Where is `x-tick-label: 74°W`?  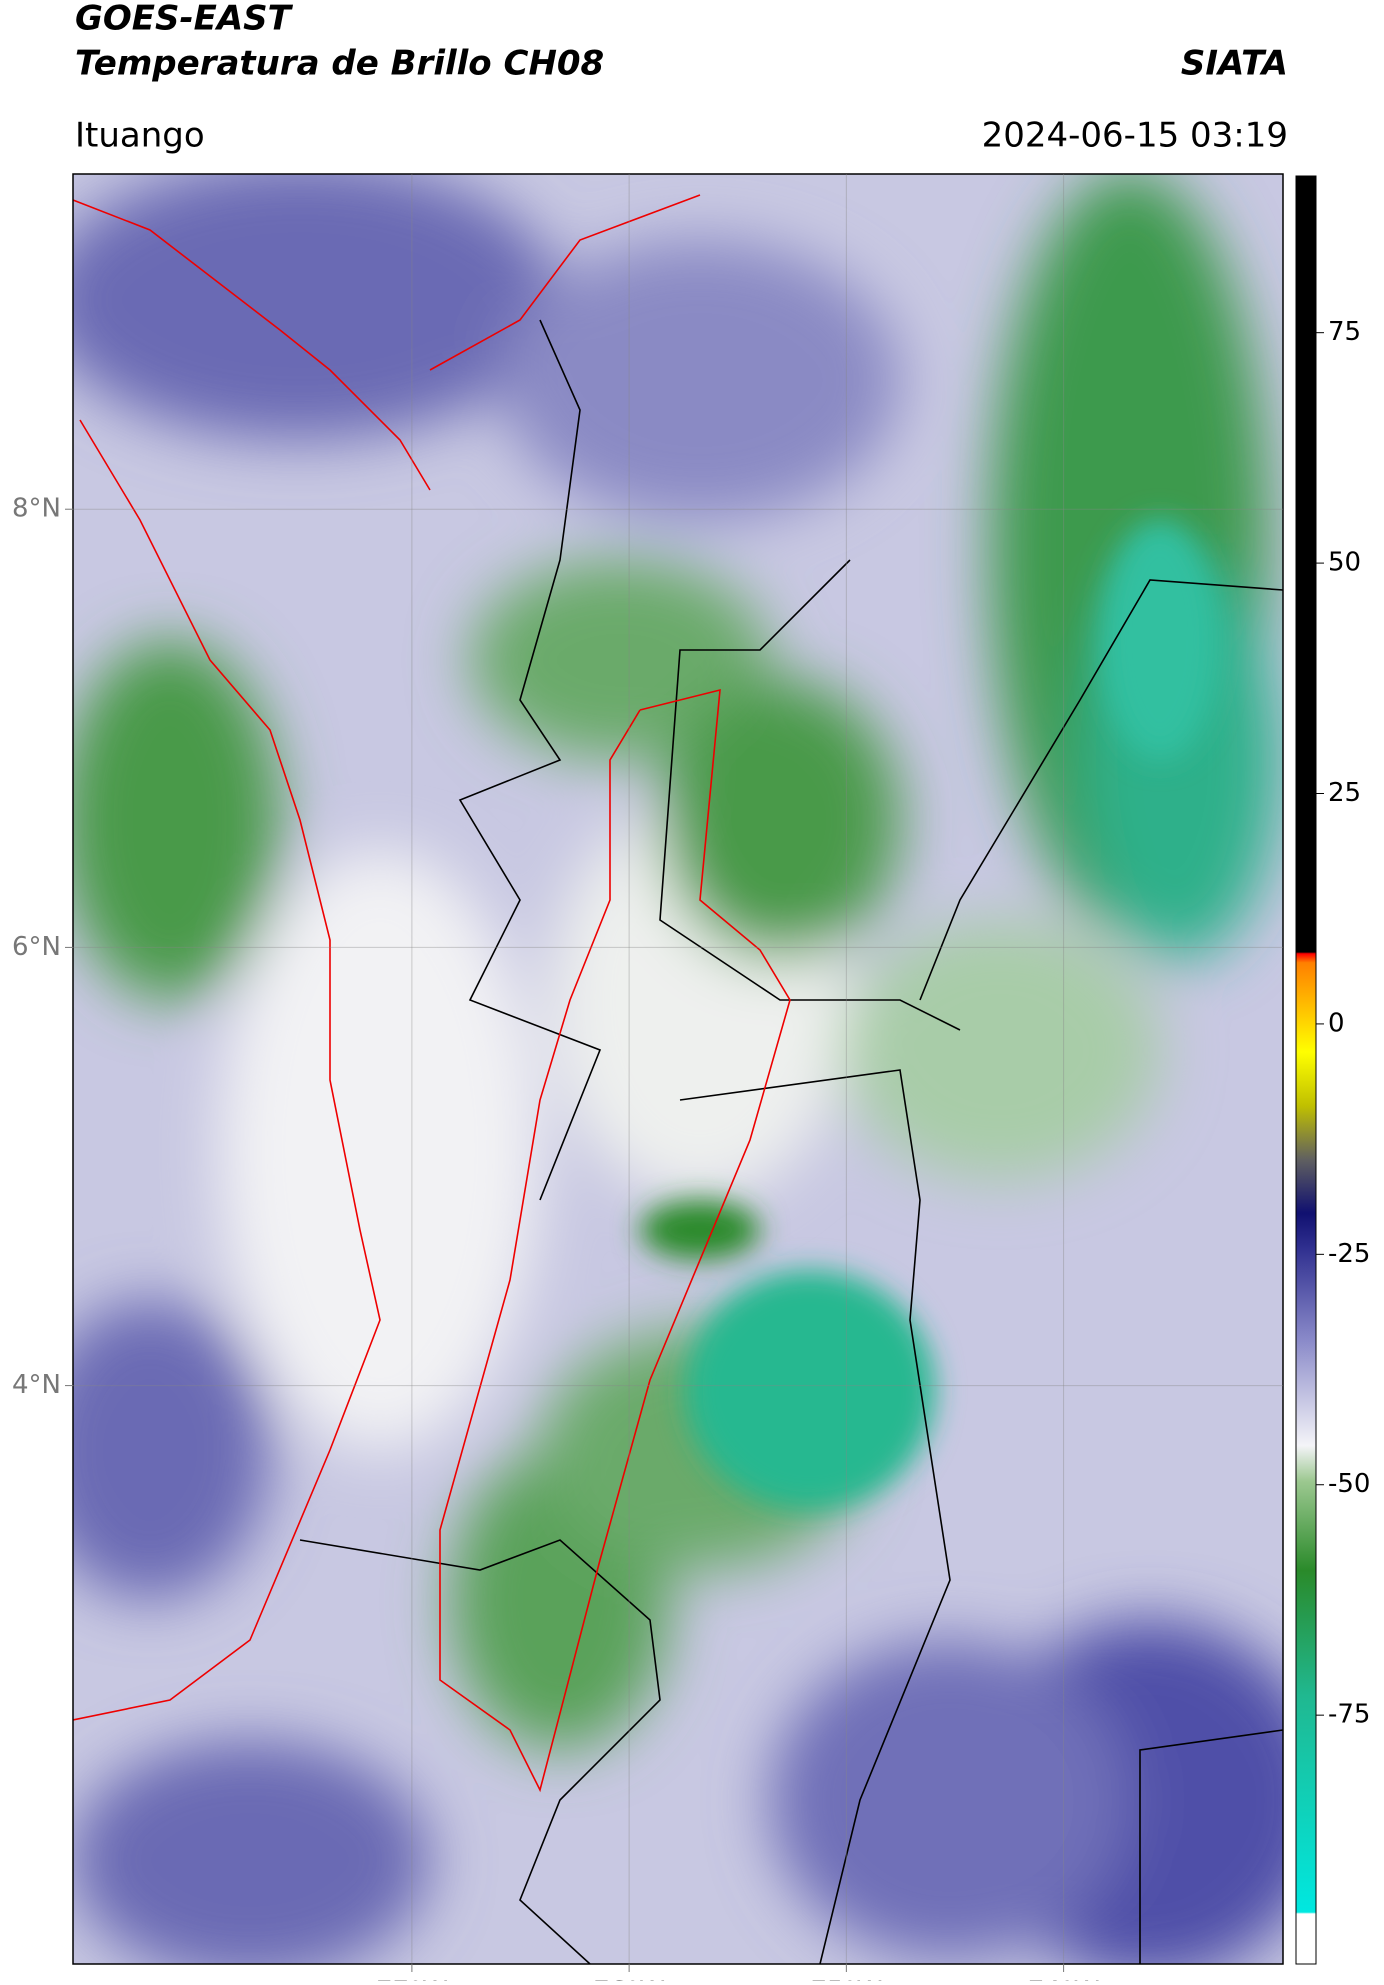
x-tick-label: 74°W is located at coordinates (1064, 1979).